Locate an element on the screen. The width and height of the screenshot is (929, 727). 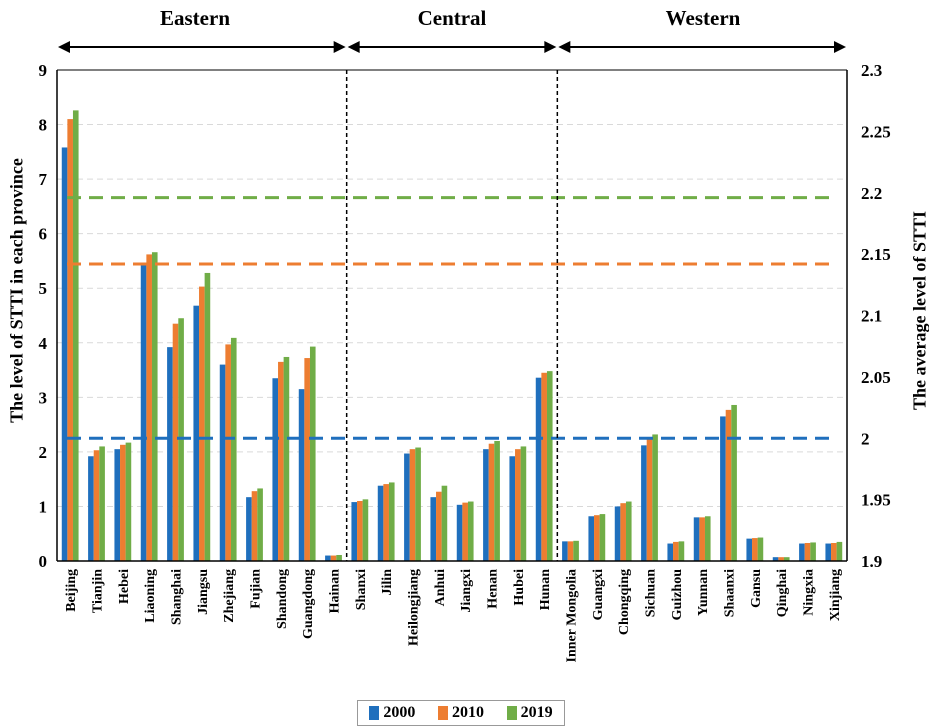
left-tick-label-2: 2 is located at coordinates (43, 452).